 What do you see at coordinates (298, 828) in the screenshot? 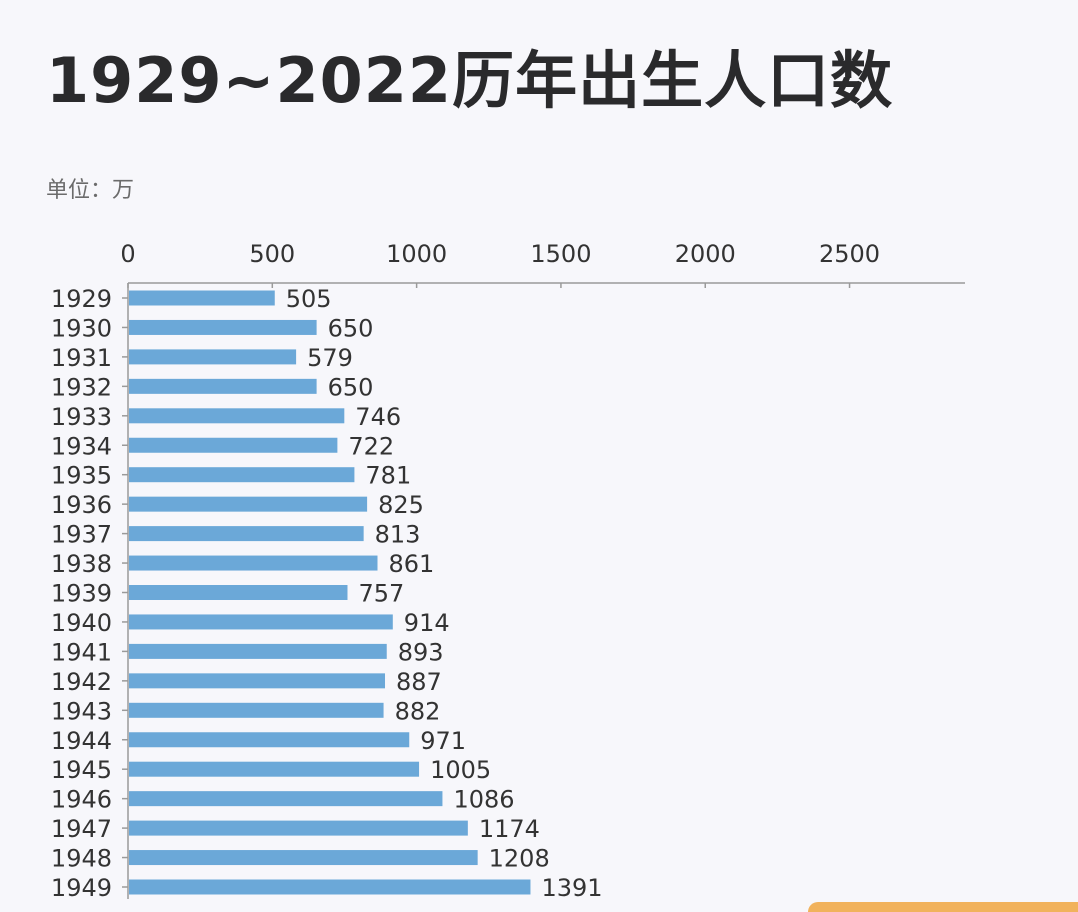
I see `bar-1947` at bounding box center [298, 828].